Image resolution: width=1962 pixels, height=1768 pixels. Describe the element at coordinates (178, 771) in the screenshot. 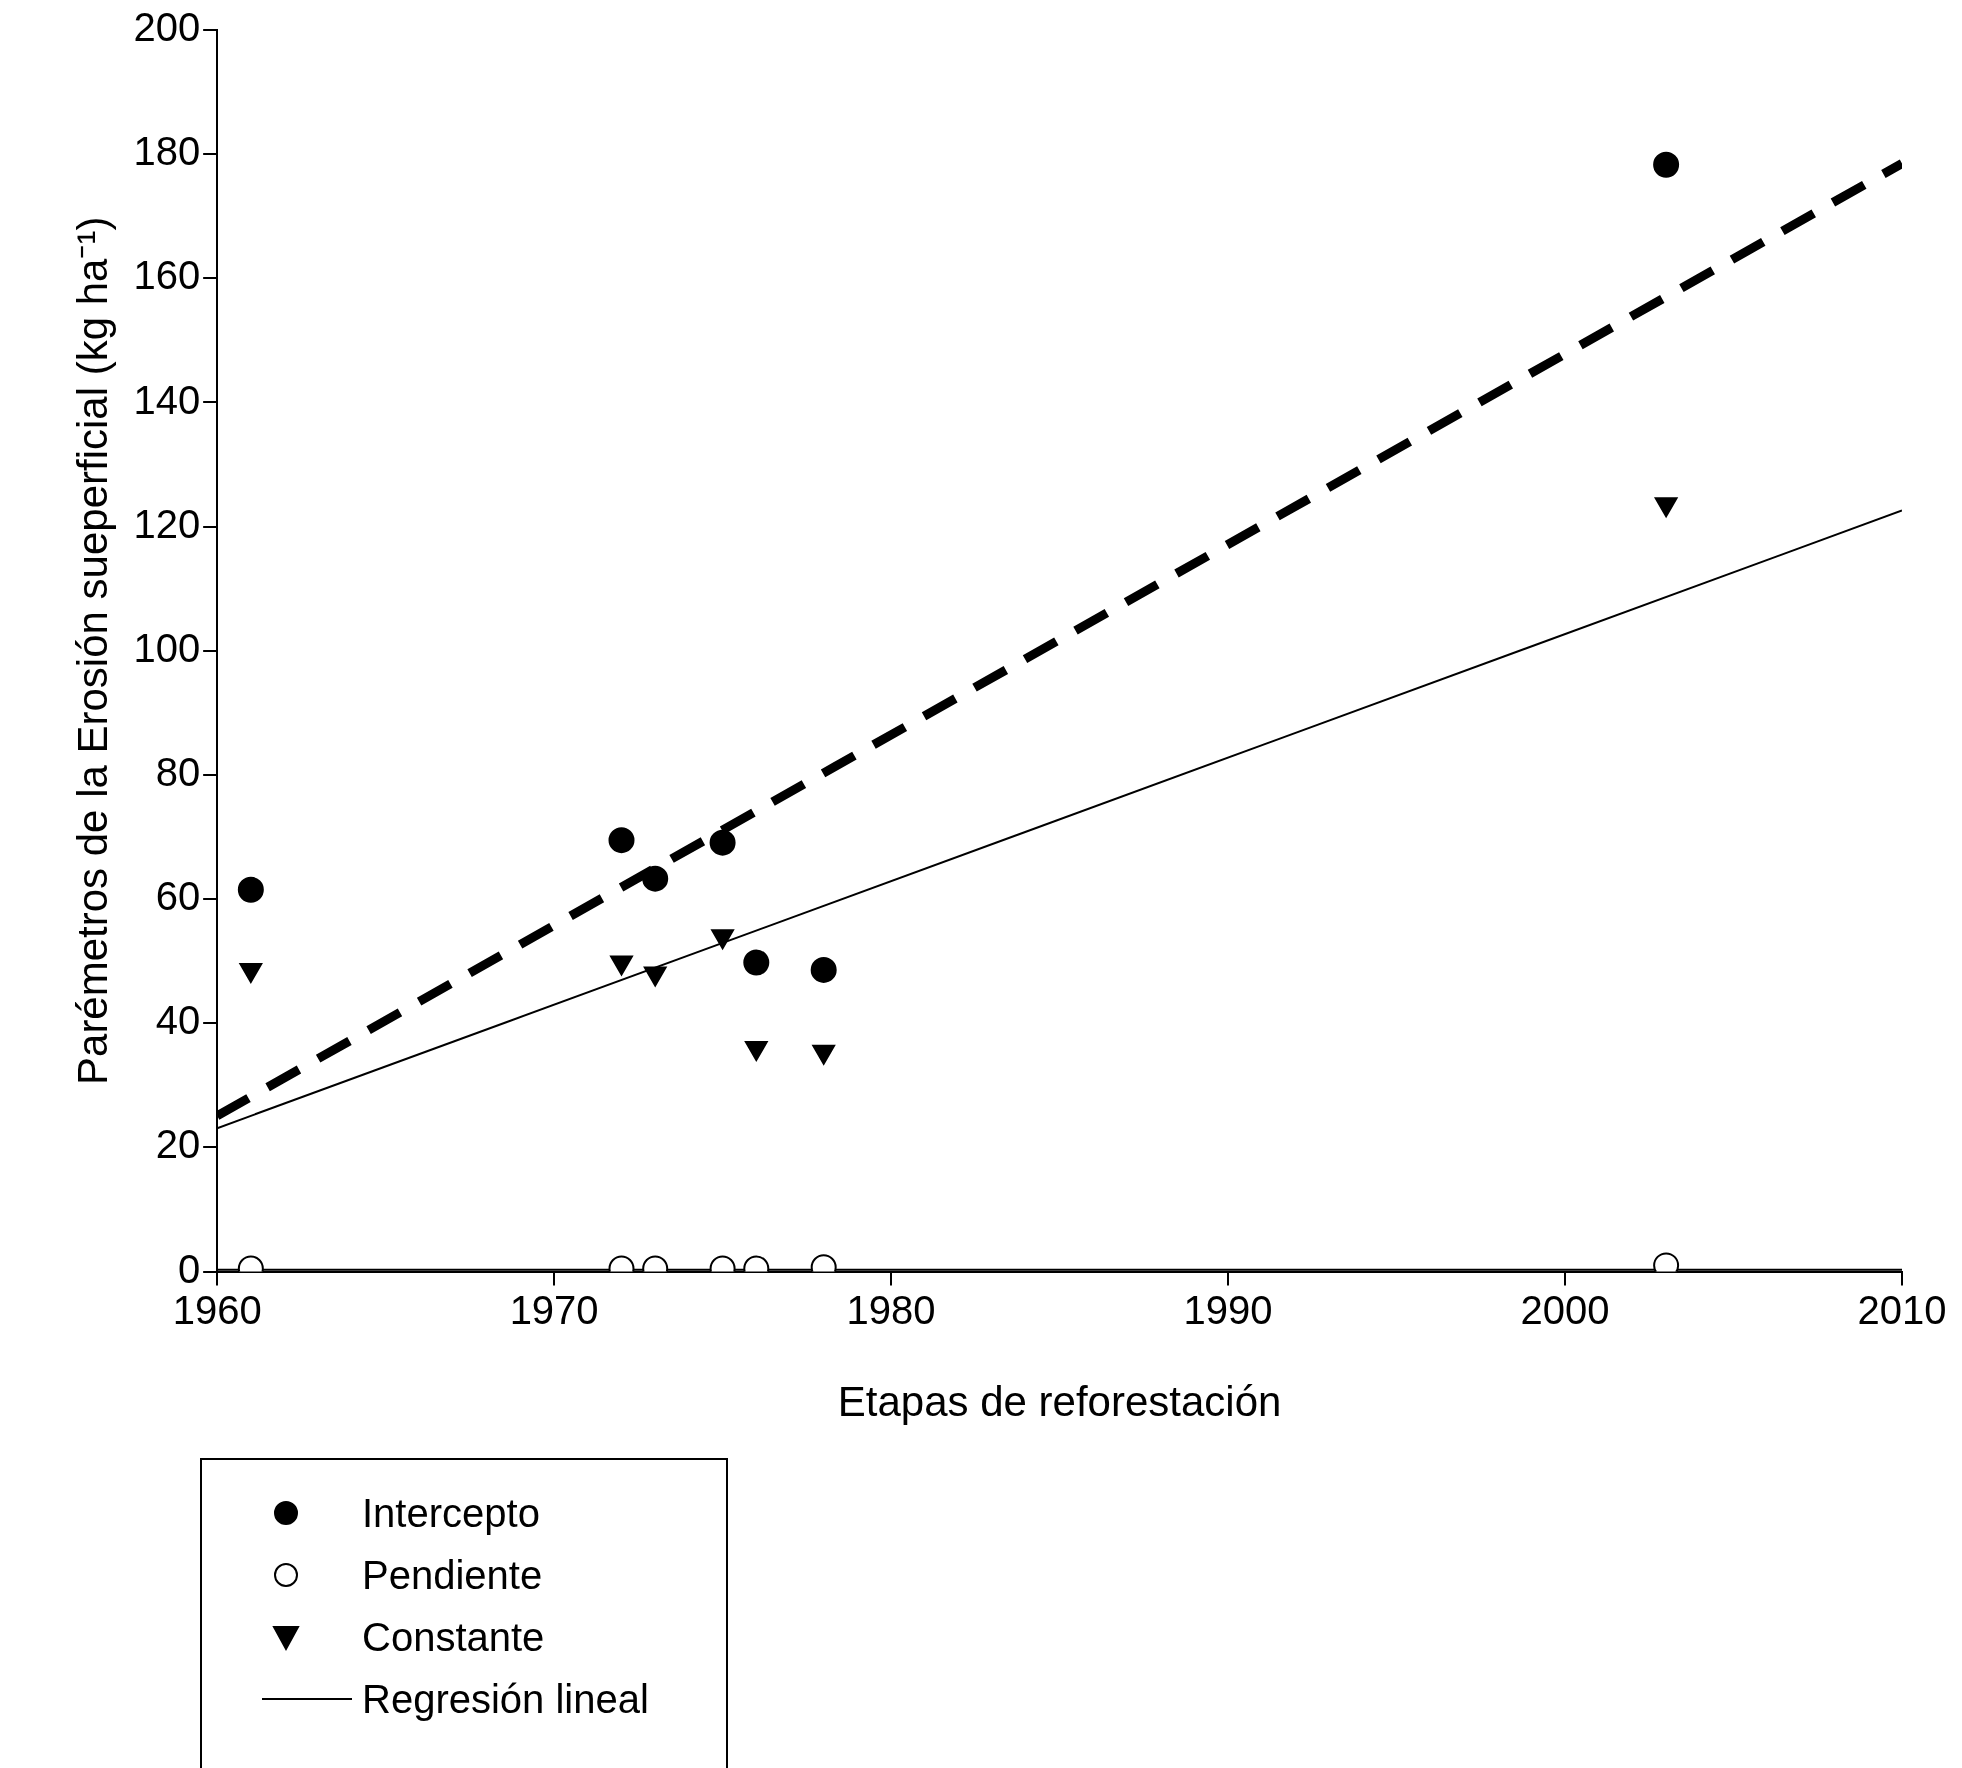

I see `y-tick-label: 80` at that location.